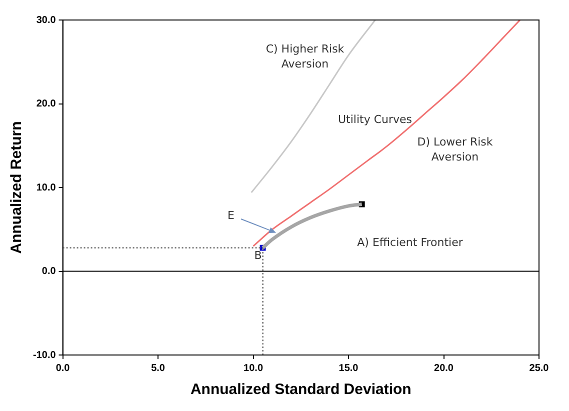  Describe the element at coordinates (46, 104) in the screenshot. I see `y-tick-label: 20.0` at that location.